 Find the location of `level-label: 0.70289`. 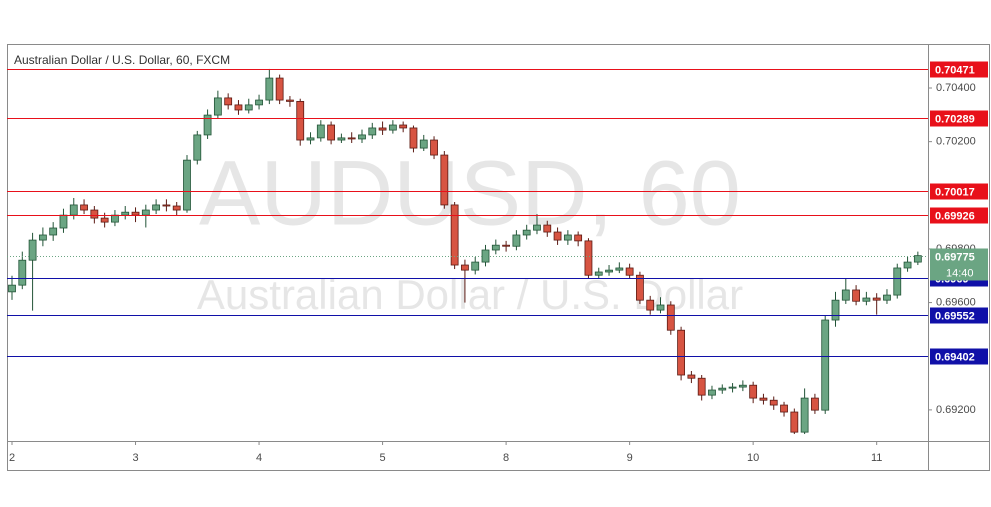

level-label: 0.70289 is located at coordinates (955, 119).